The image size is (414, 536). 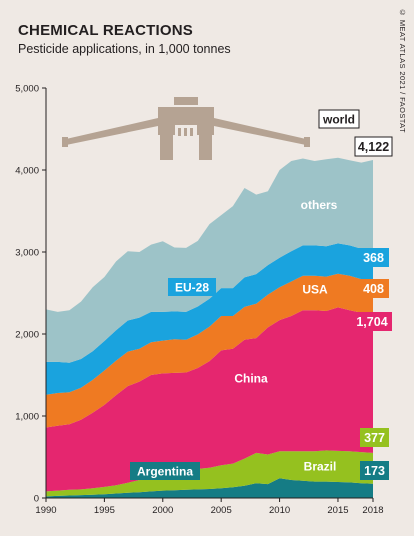 I want to click on area-argentina, so click(x=209, y=473).